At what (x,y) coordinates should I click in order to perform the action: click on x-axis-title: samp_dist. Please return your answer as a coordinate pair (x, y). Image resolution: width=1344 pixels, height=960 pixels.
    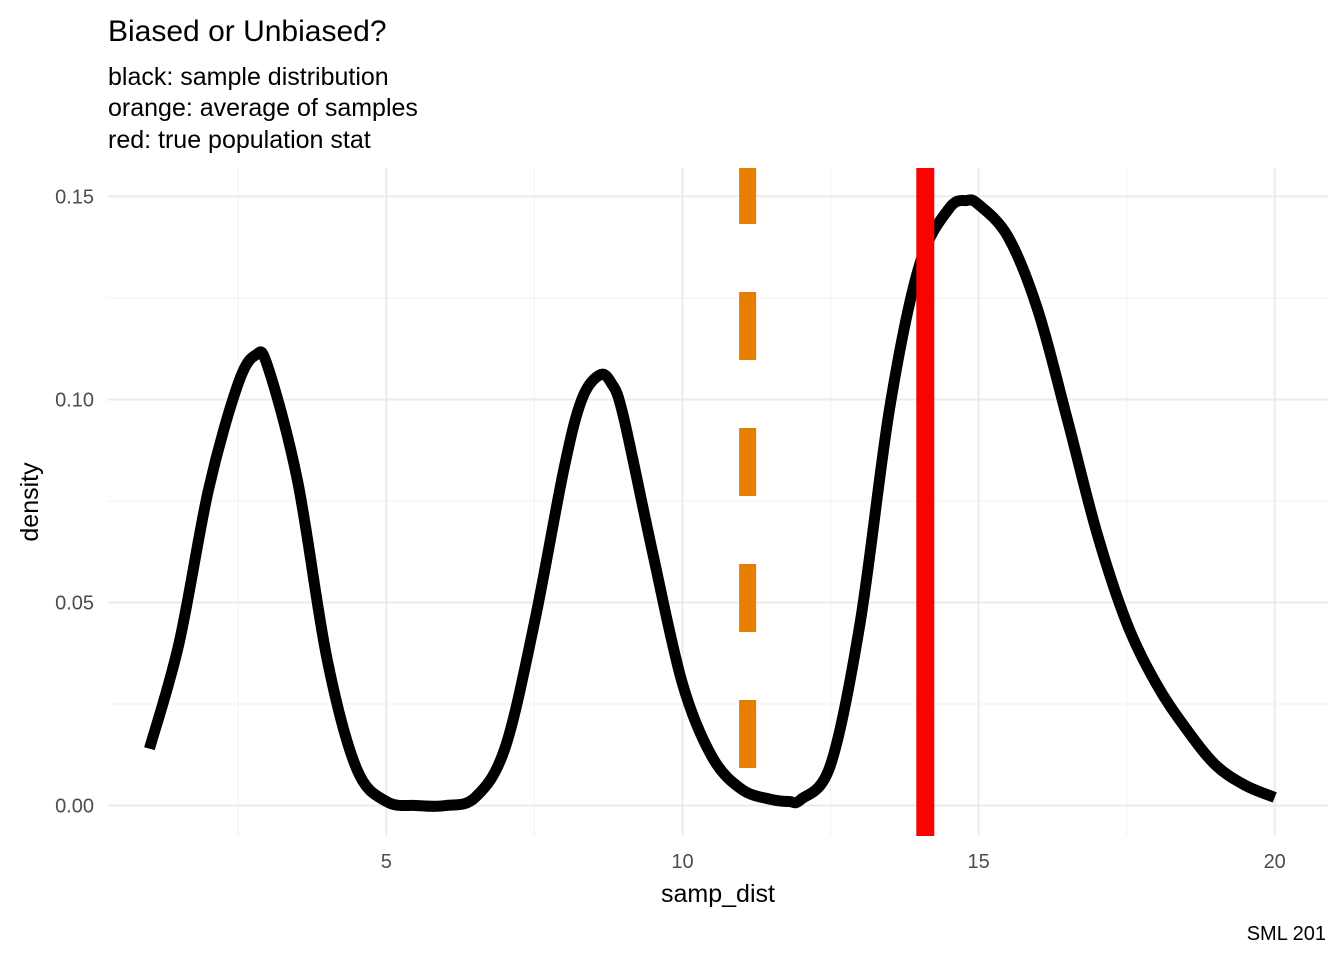
    Looking at the image, I should click on (718, 894).